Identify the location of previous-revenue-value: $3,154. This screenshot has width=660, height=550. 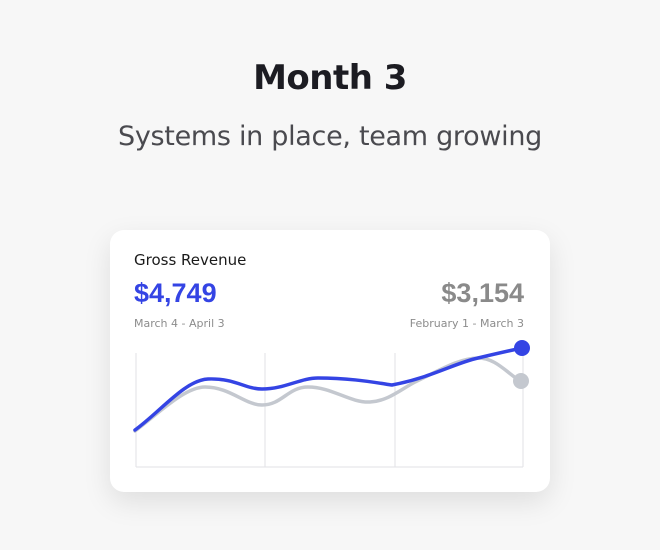
(482, 293).